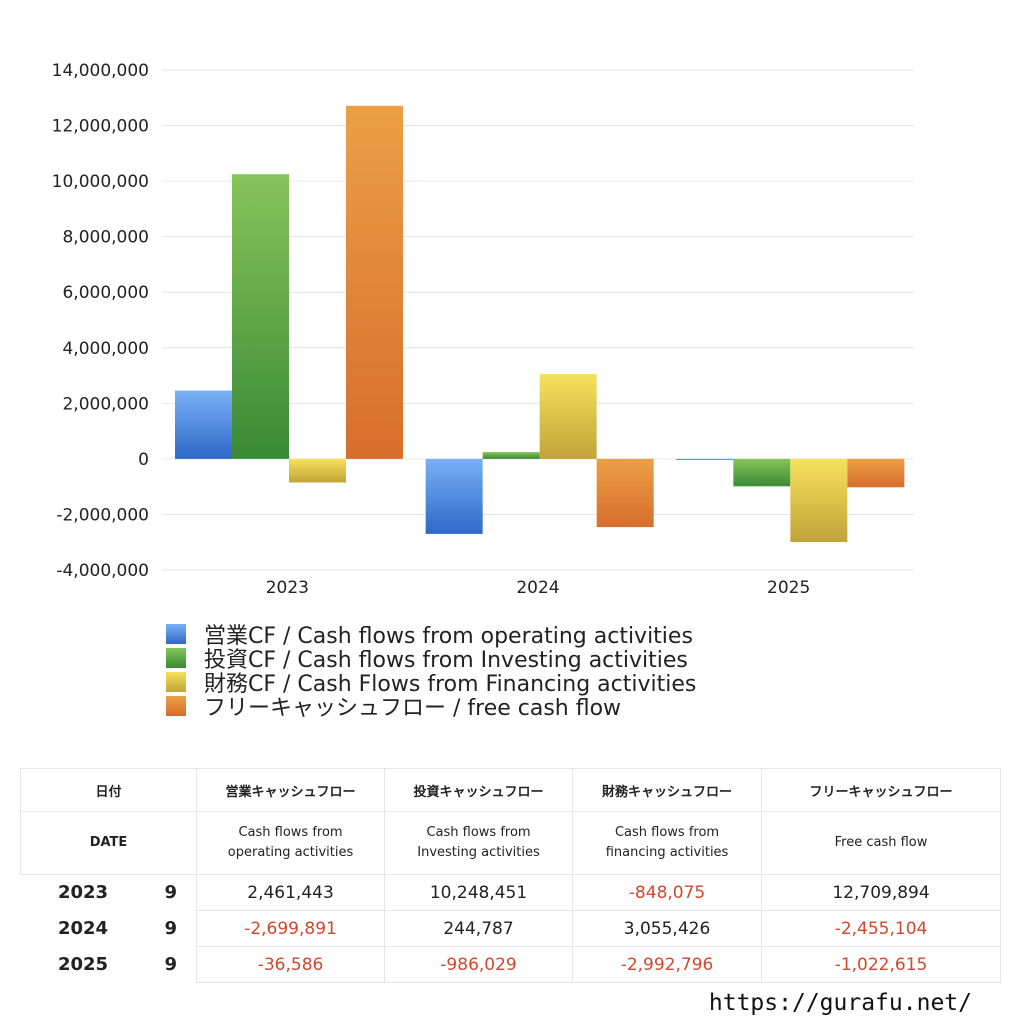  Describe the element at coordinates (105, 238) in the screenshot. I see `y-tick-label: 8,000,000` at that location.